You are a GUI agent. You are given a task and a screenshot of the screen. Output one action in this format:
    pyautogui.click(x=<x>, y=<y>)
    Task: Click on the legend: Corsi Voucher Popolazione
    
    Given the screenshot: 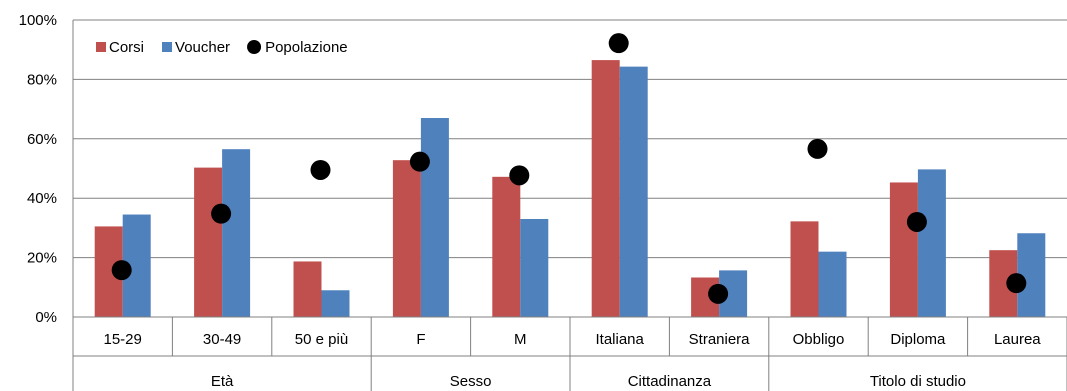 What is the action you would take?
    pyautogui.click(x=222, y=47)
    